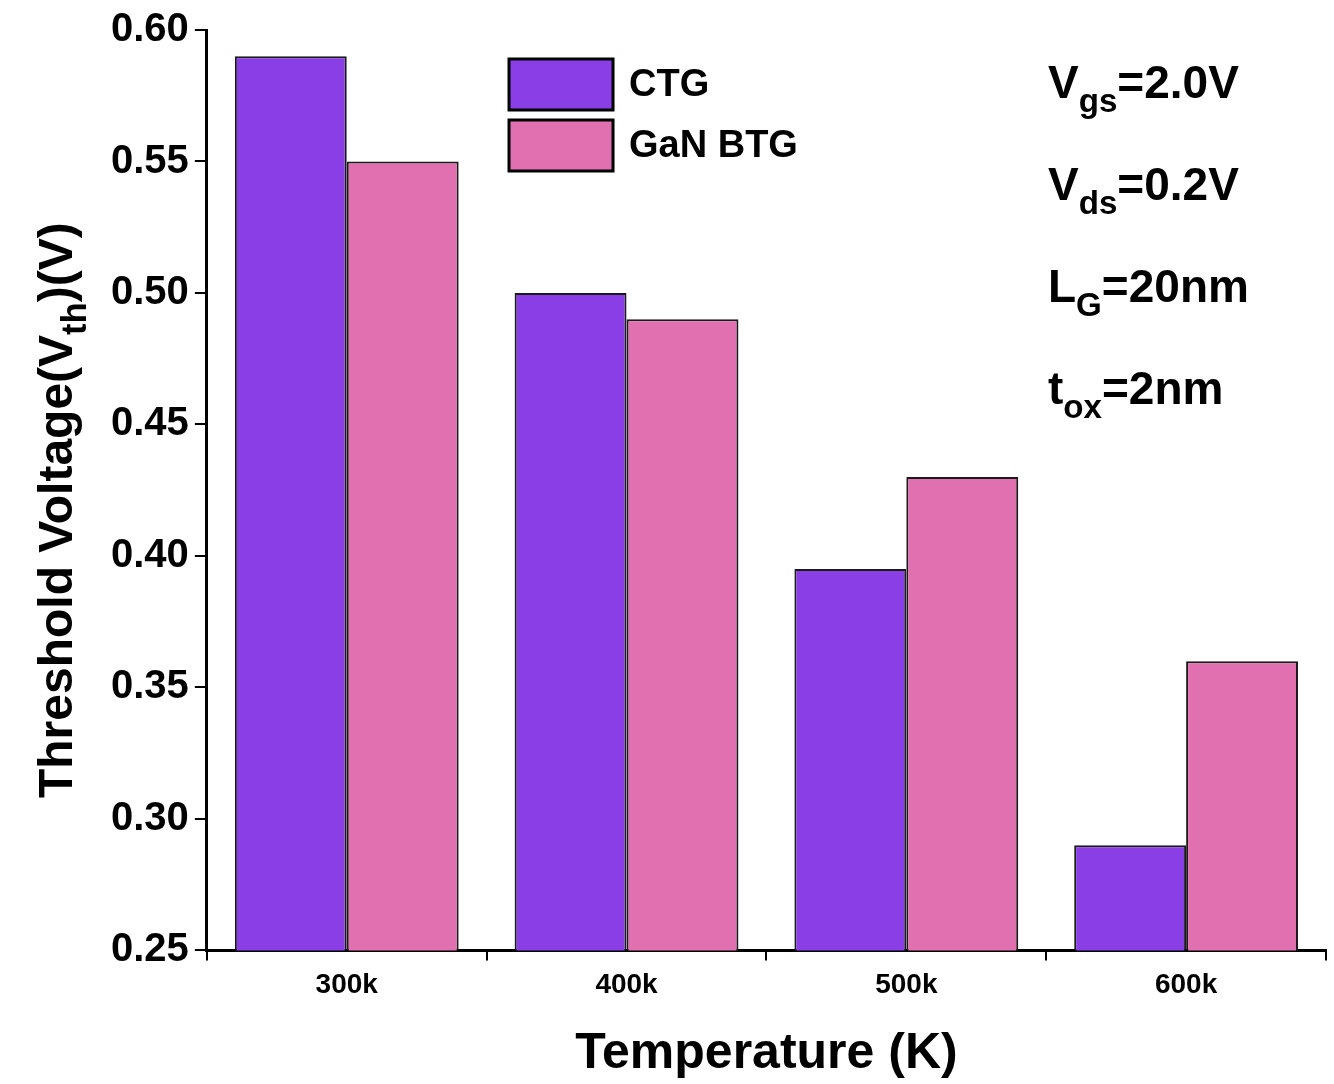 The image size is (1334, 1084). Describe the element at coordinates (149, 947) in the screenshot. I see `y-tick-label: 0.25` at that location.